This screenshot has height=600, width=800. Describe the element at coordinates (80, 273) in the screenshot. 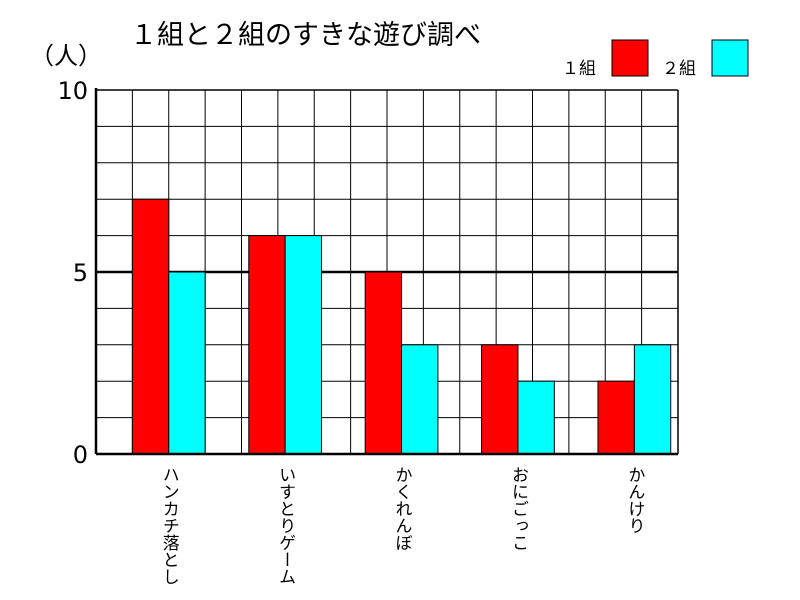

I see `y-tick-label: 5` at that location.